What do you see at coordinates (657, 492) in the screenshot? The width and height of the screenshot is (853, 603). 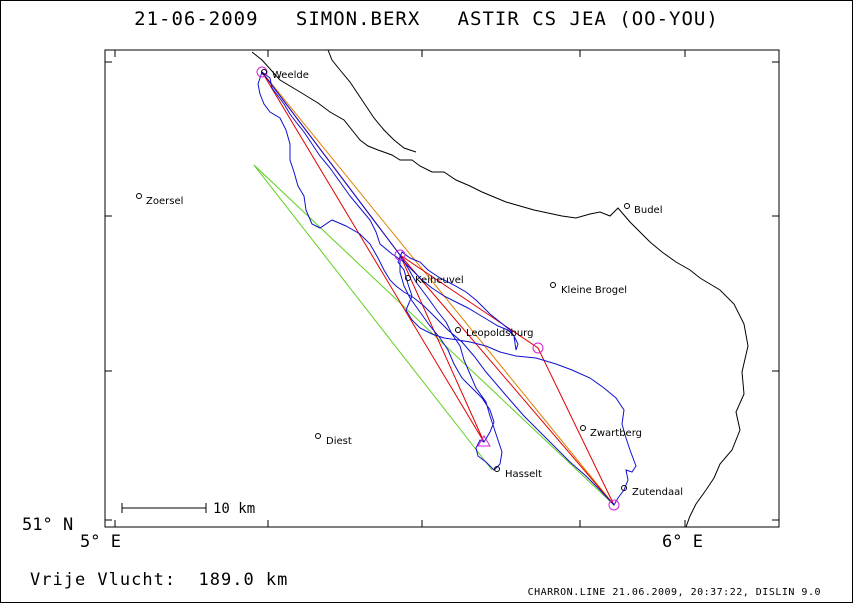 I see `town-label-zutendaal: Zutendaal` at bounding box center [657, 492].